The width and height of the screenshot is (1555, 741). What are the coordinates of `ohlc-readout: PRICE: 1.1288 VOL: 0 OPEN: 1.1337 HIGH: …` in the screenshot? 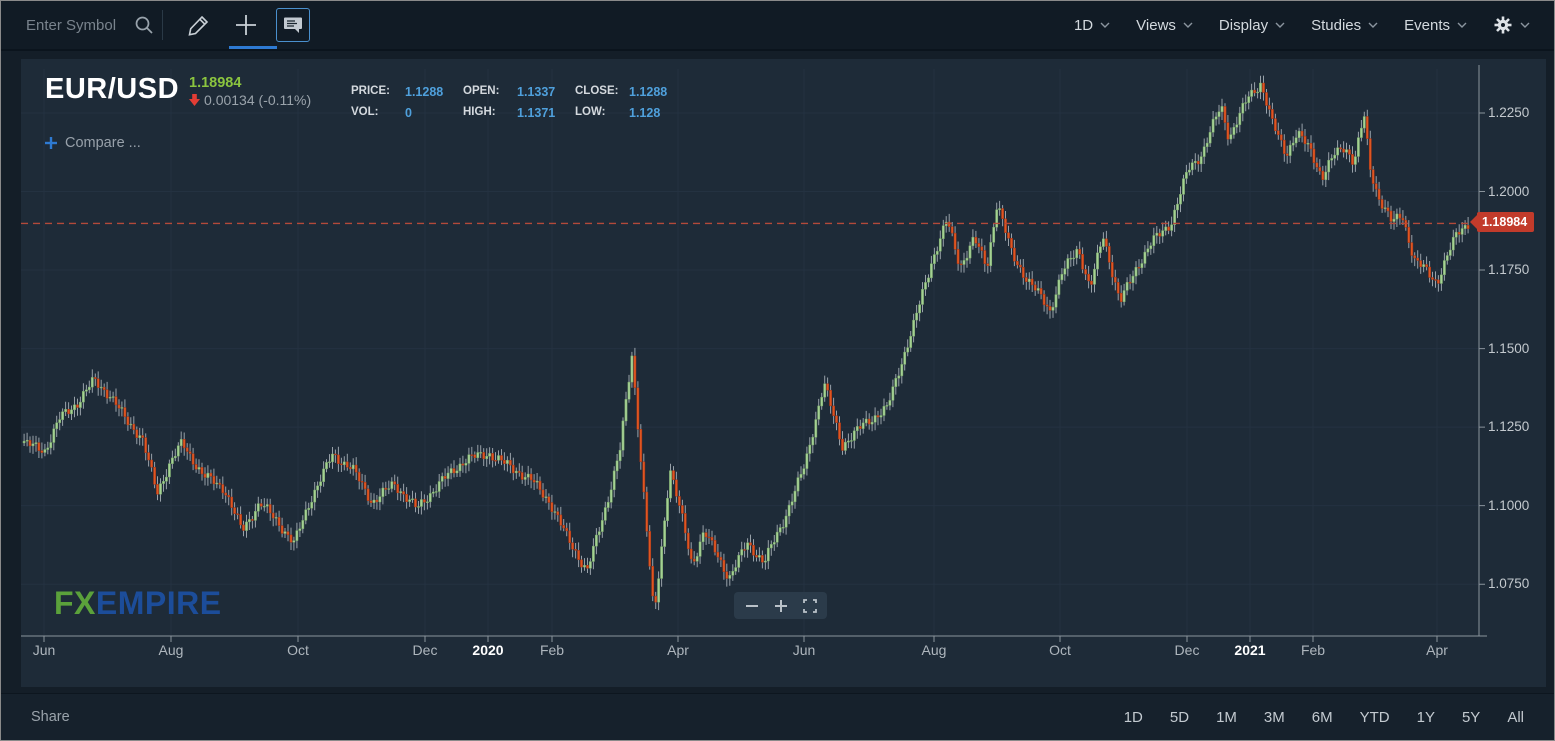 It's located at (515, 102).